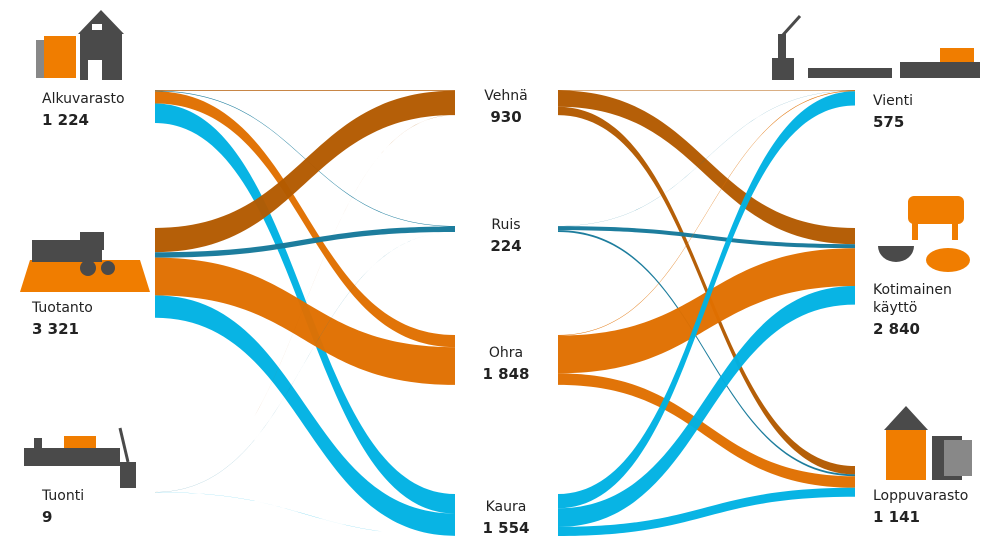  Describe the element at coordinates (505, 117) in the screenshot. I see `node-value: 930` at that location.